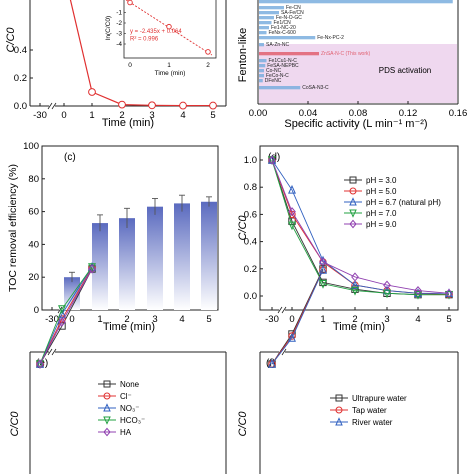 This screenshot has height=474, width=474. I want to click on panel-b-bar-label: Fe-N-O-GC, so click(289, 18).